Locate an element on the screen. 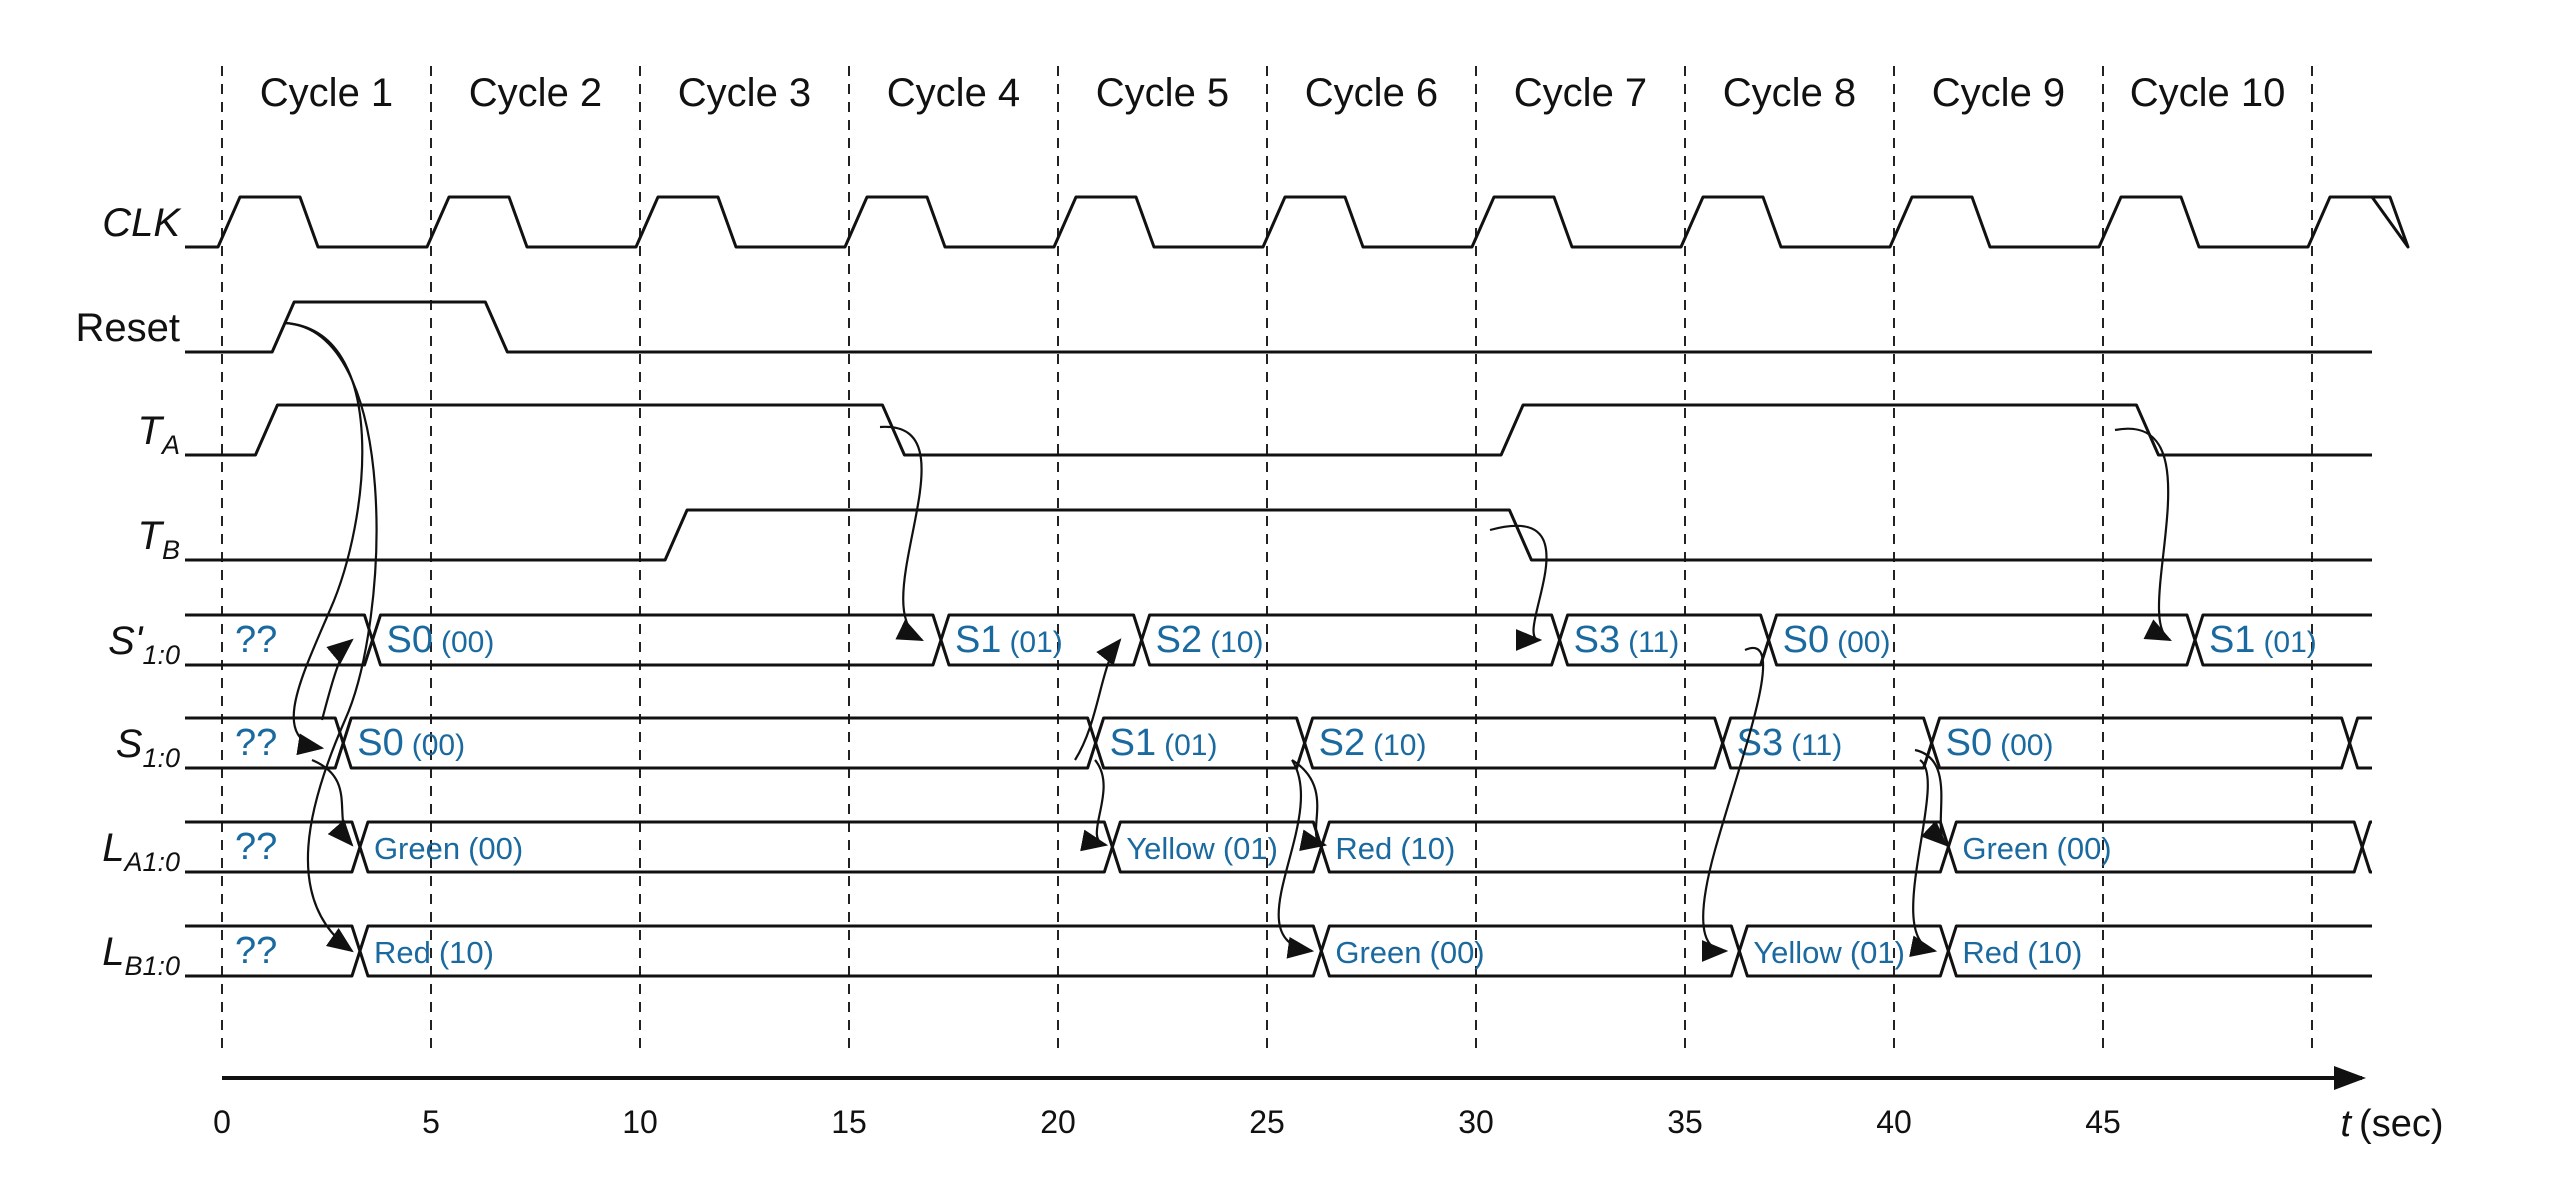  signal-label-la: LA1:0 is located at coordinates (141, 851).